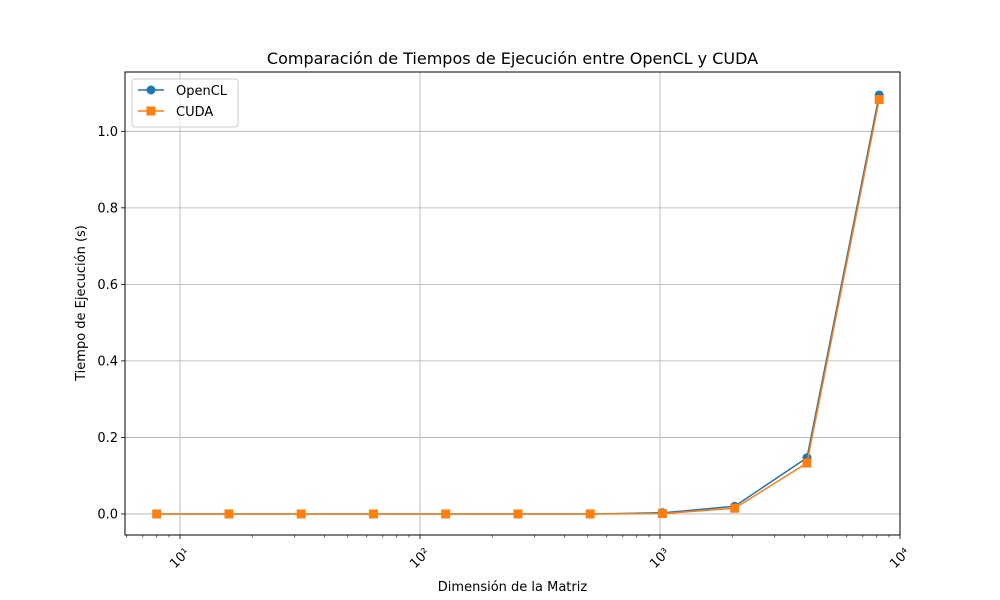 The height and width of the screenshot is (600, 1000). Describe the element at coordinates (194, 112) in the screenshot. I see `legend-label-cuda: CUDA` at that location.